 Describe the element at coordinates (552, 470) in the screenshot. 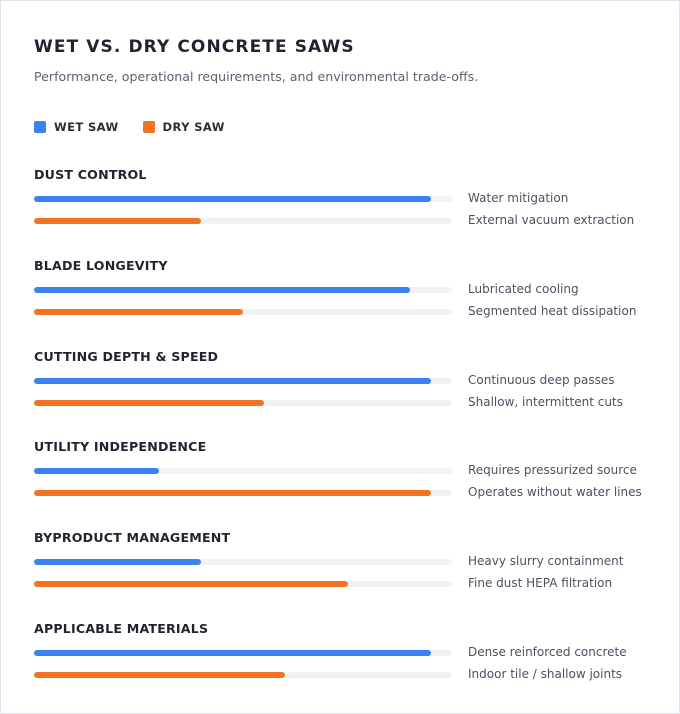

I see `bar-note-wet: Requires pressurized source` at that location.